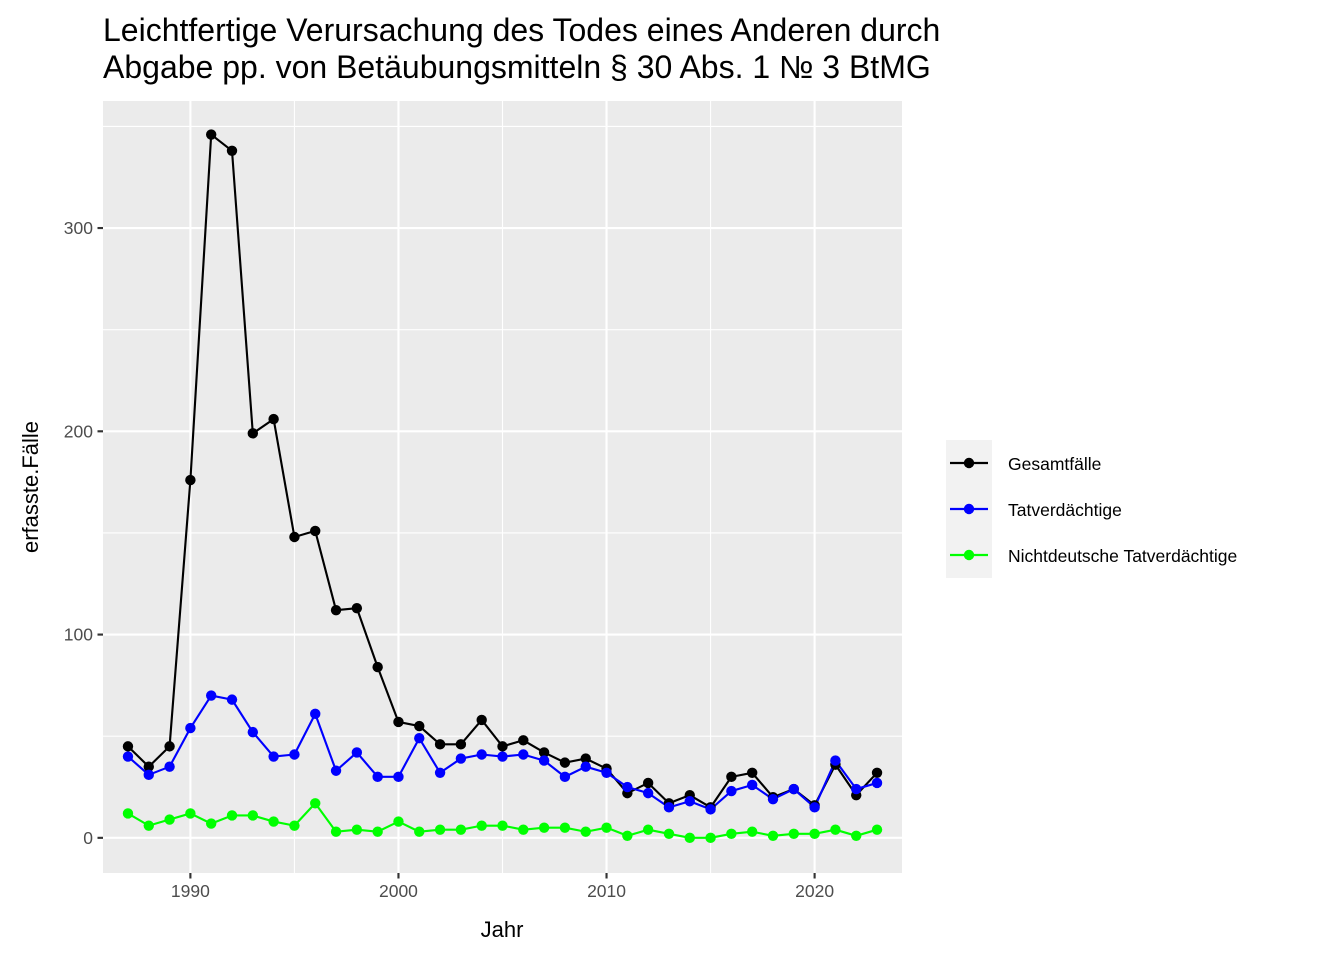  What do you see at coordinates (398, 891) in the screenshot?
I see `x-tick-label: 2000` at bounding box center [398, 891].